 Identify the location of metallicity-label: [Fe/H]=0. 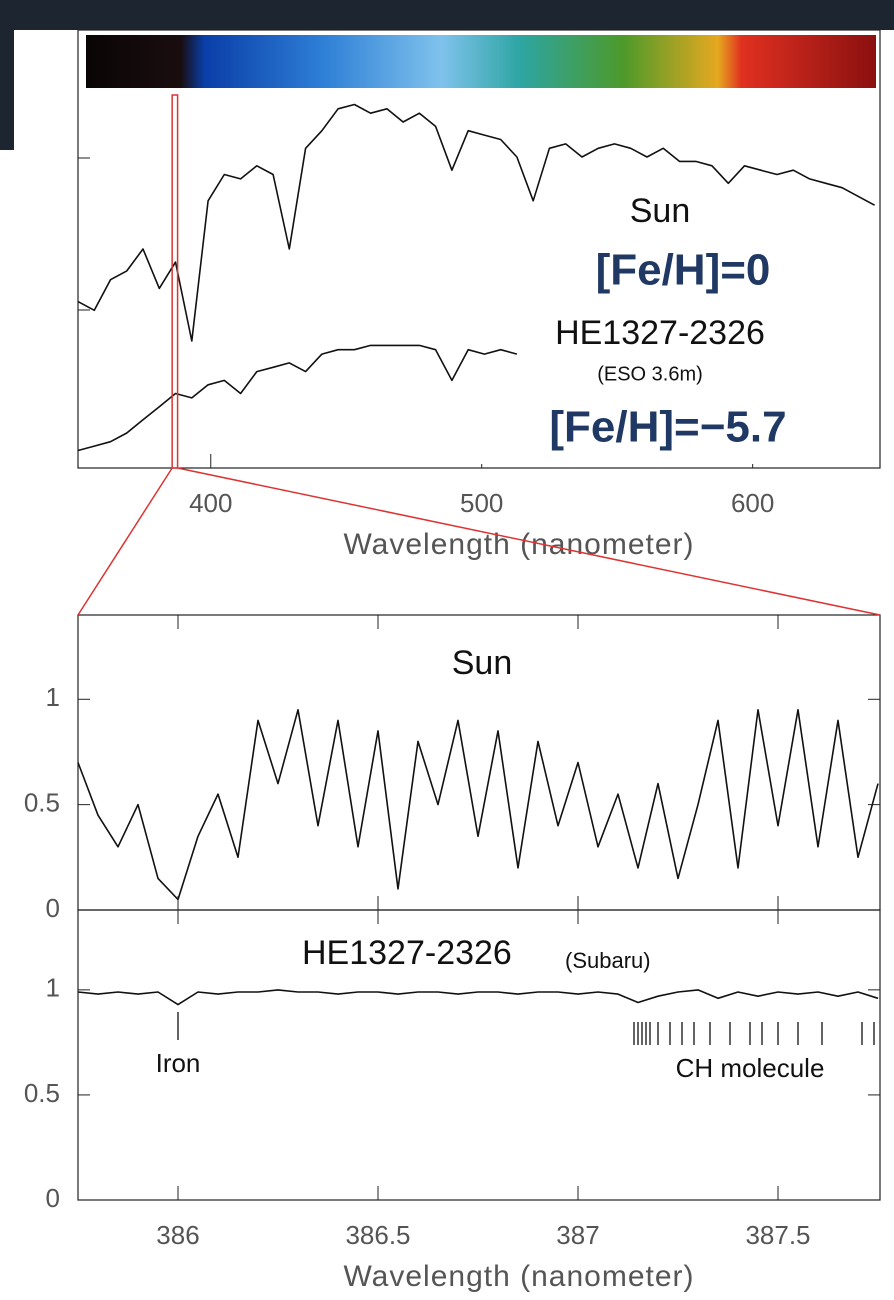
(683, 270).